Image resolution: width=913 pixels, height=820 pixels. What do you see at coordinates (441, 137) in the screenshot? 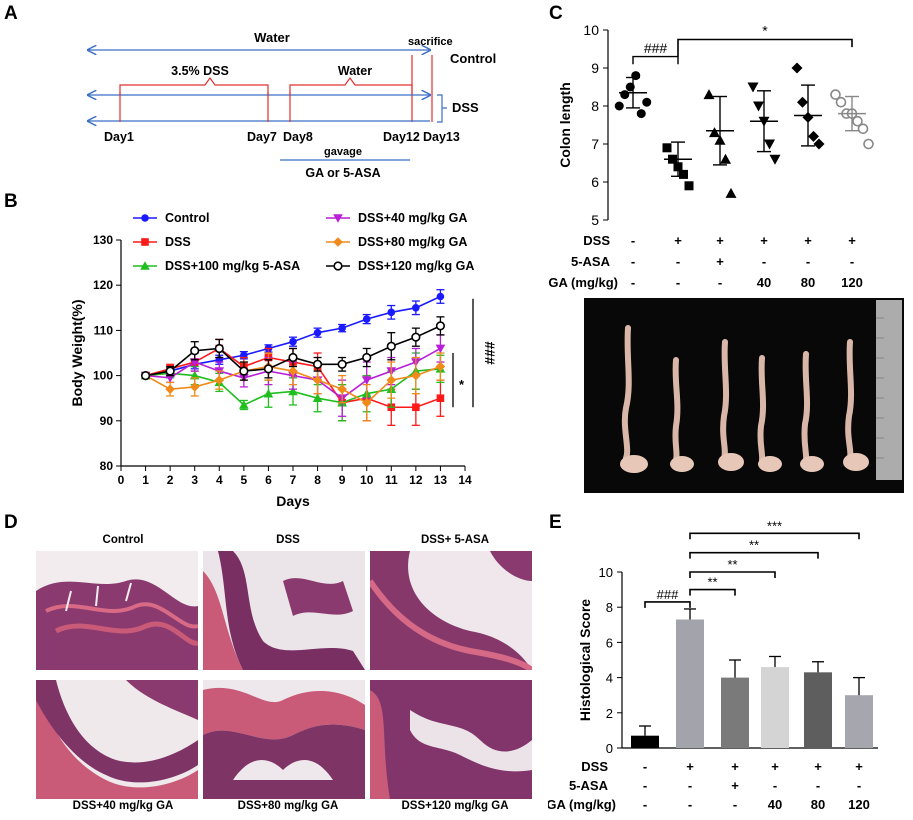
I see `day13-label: Day13` at bounding box center [441, 137].